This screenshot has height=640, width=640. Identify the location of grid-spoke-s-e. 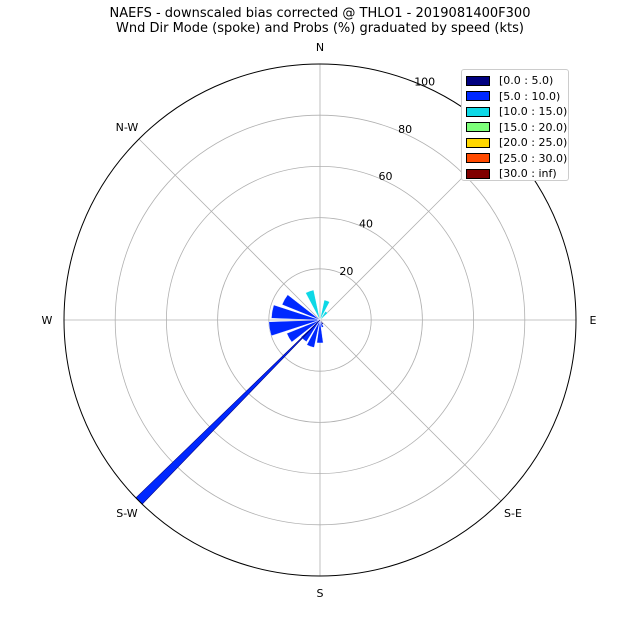
(410, 410).